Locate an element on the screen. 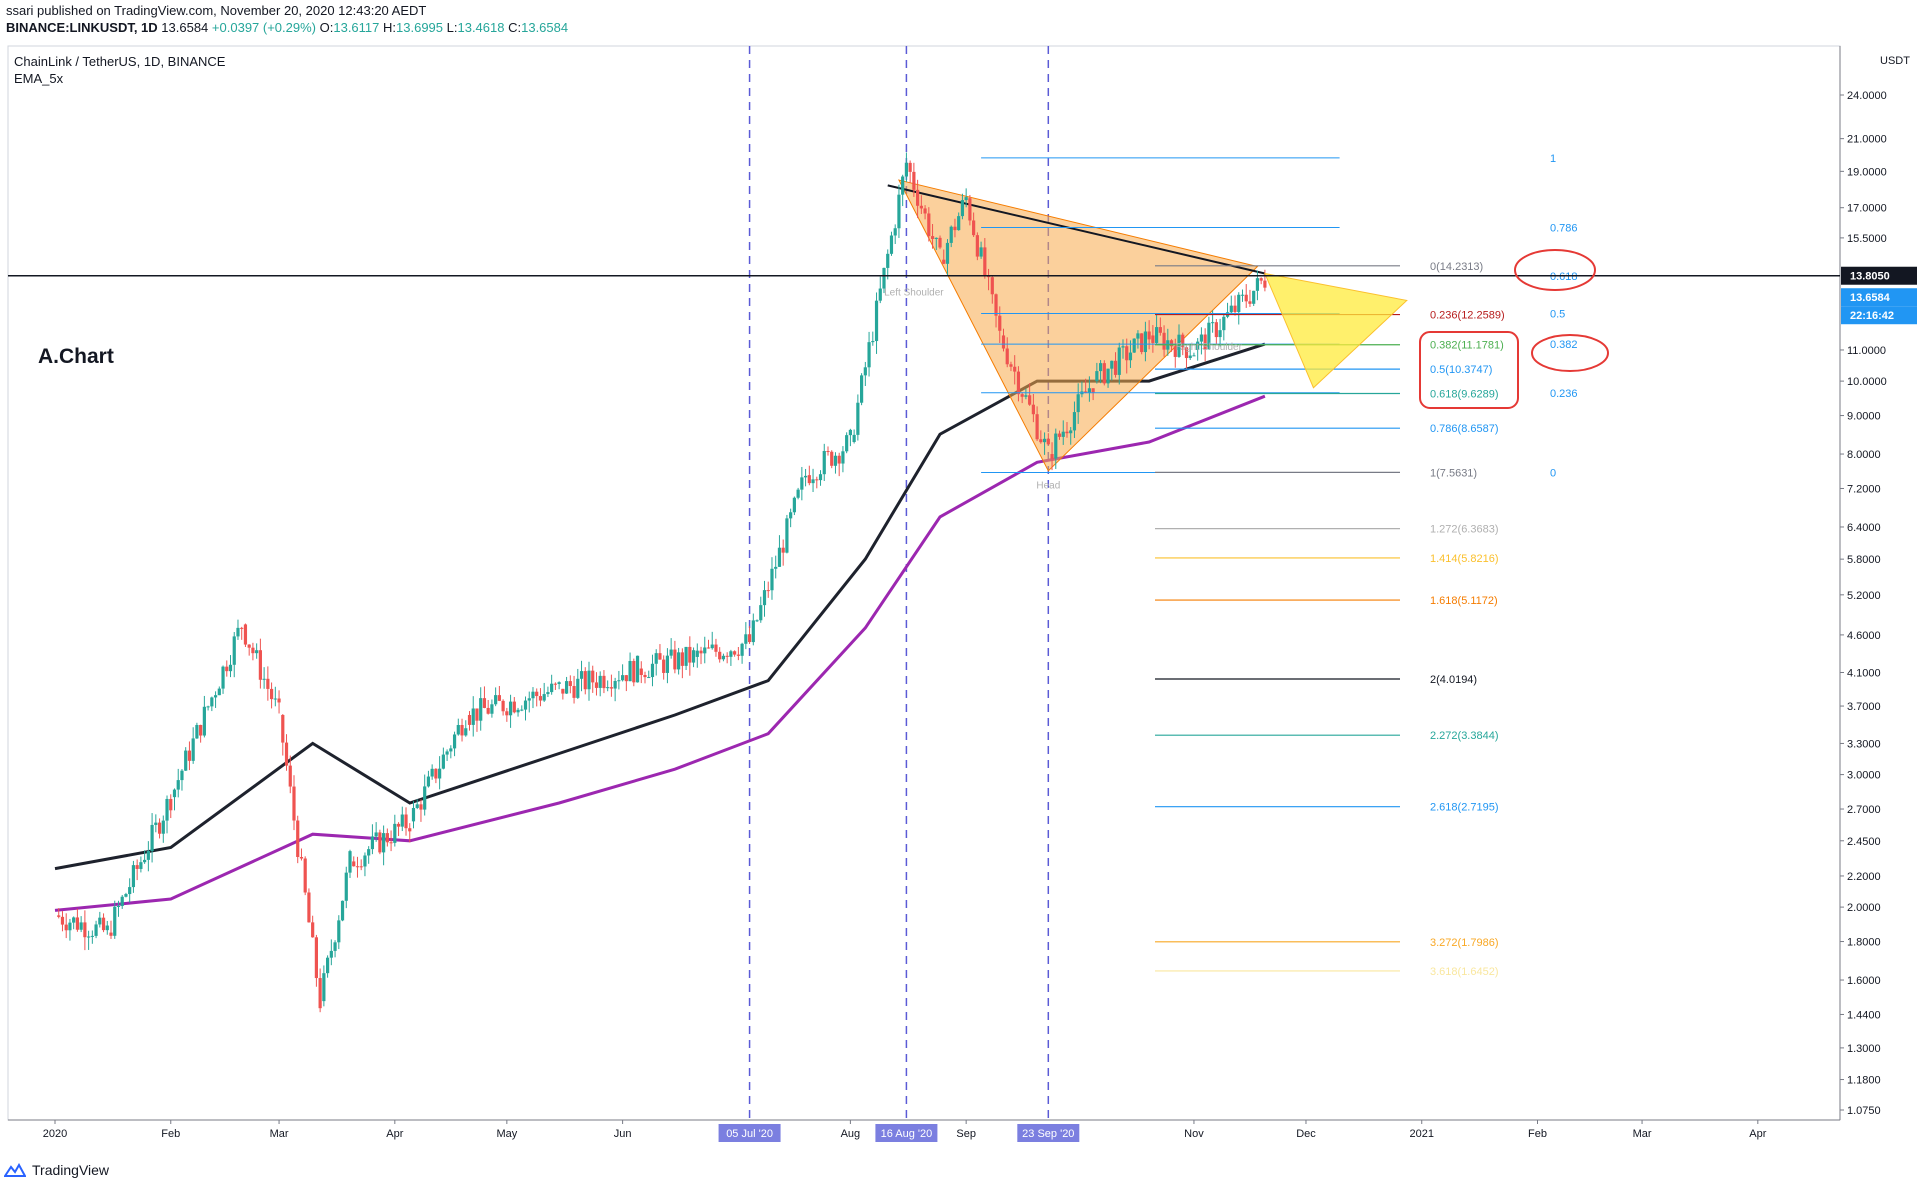 This screenshot has width=1919, height=1187. y-tick-label: 21.0000 is located at coordinates (1867, 140).